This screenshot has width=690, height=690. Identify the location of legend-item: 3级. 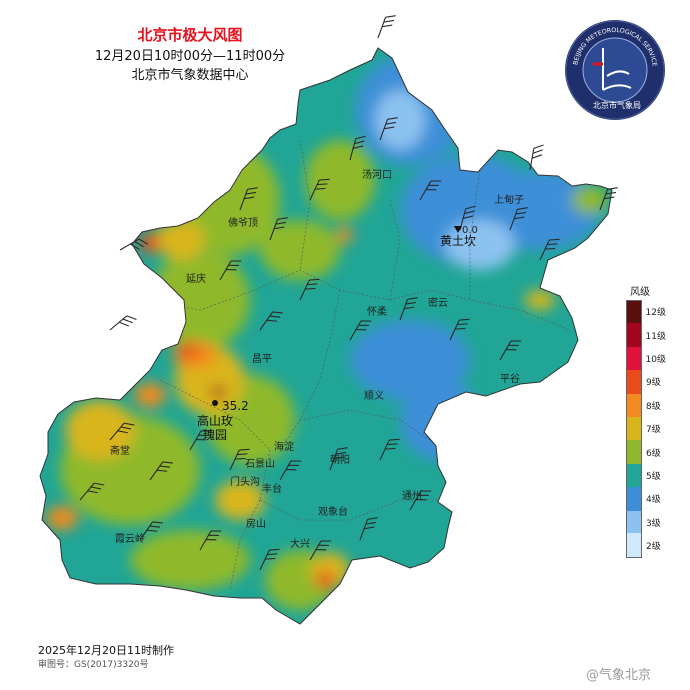
(646, 522).